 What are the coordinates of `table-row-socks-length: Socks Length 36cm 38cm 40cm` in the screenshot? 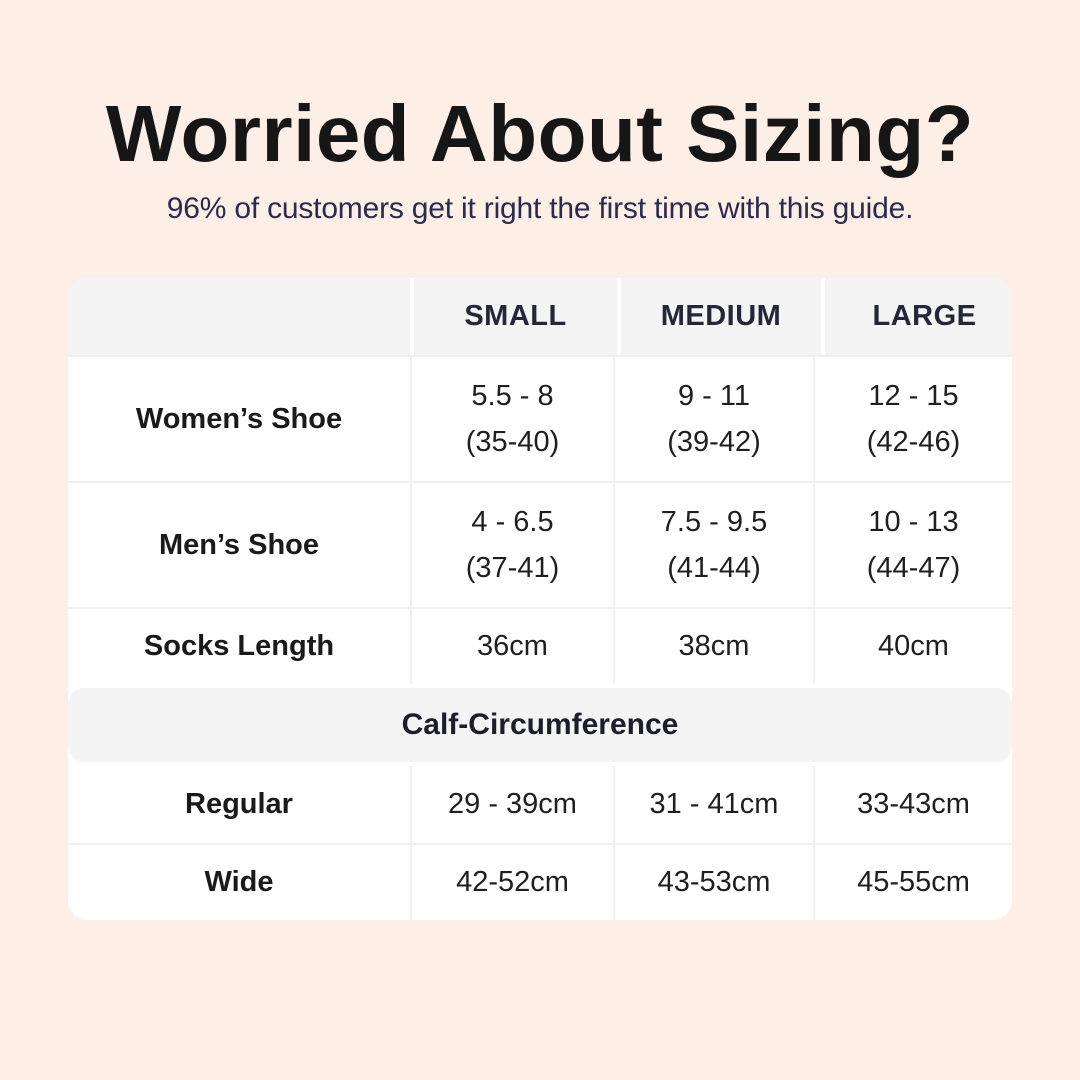 It's located at (540, 645).